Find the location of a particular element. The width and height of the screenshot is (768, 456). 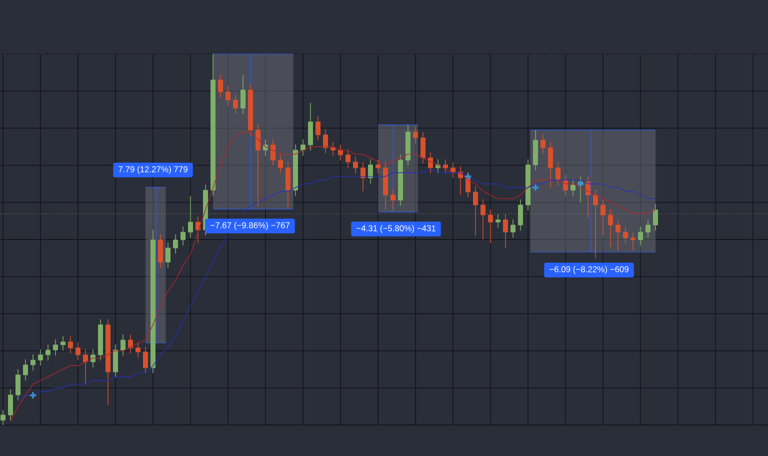

annotation: −7.67 (−9.86%) −767 is located at coordinates (250, 226).